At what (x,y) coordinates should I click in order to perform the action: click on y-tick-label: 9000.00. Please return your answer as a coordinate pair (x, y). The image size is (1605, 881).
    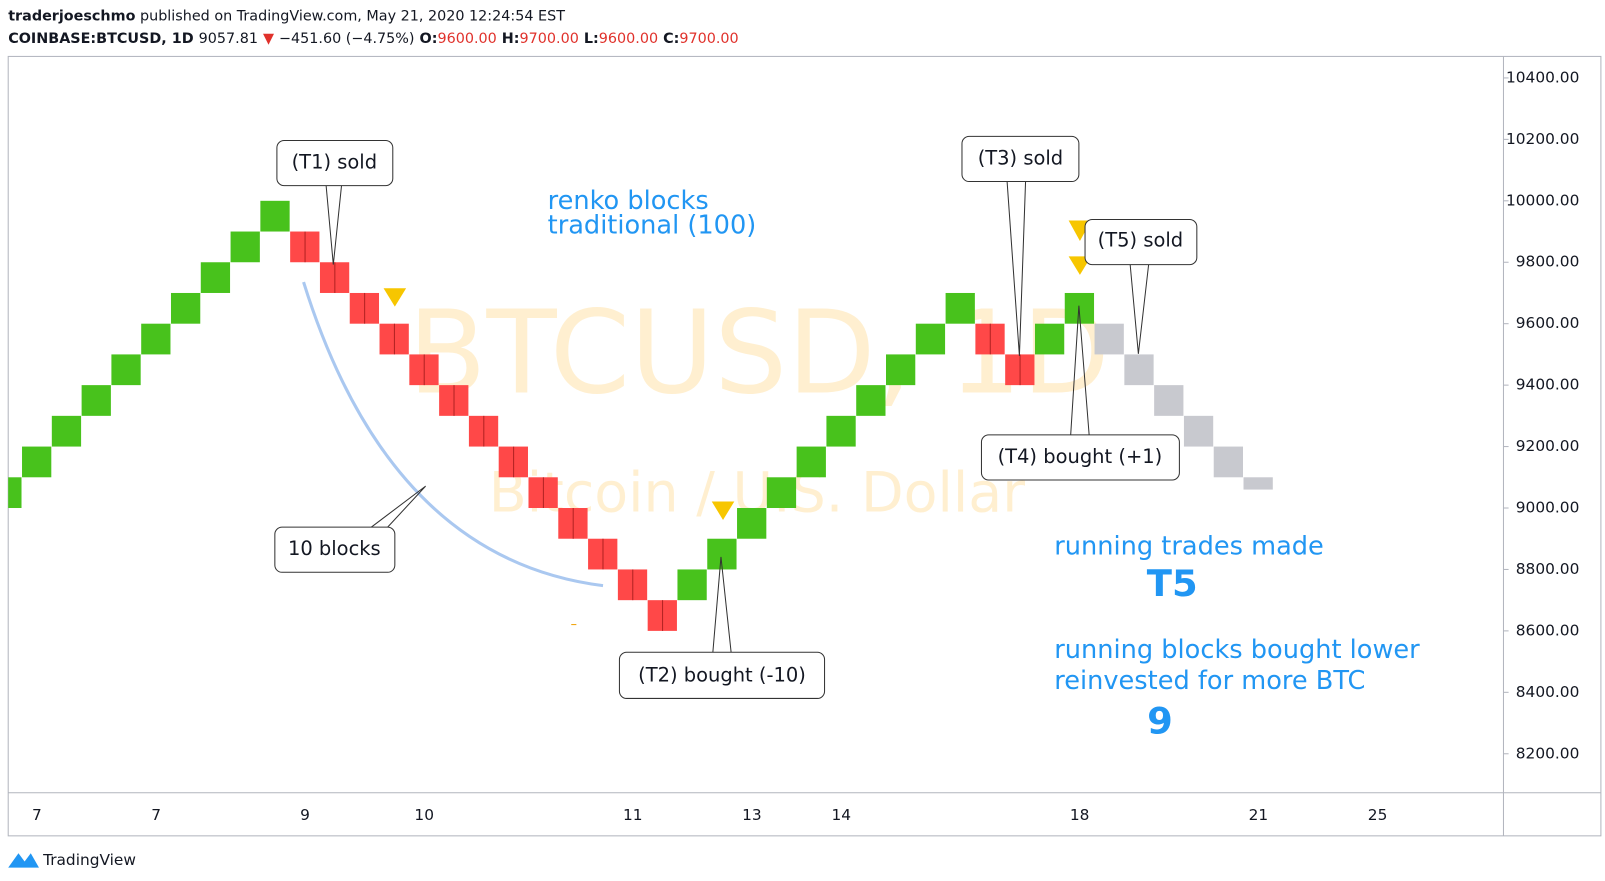
    Looking at the image, I should click on (1548, 508).